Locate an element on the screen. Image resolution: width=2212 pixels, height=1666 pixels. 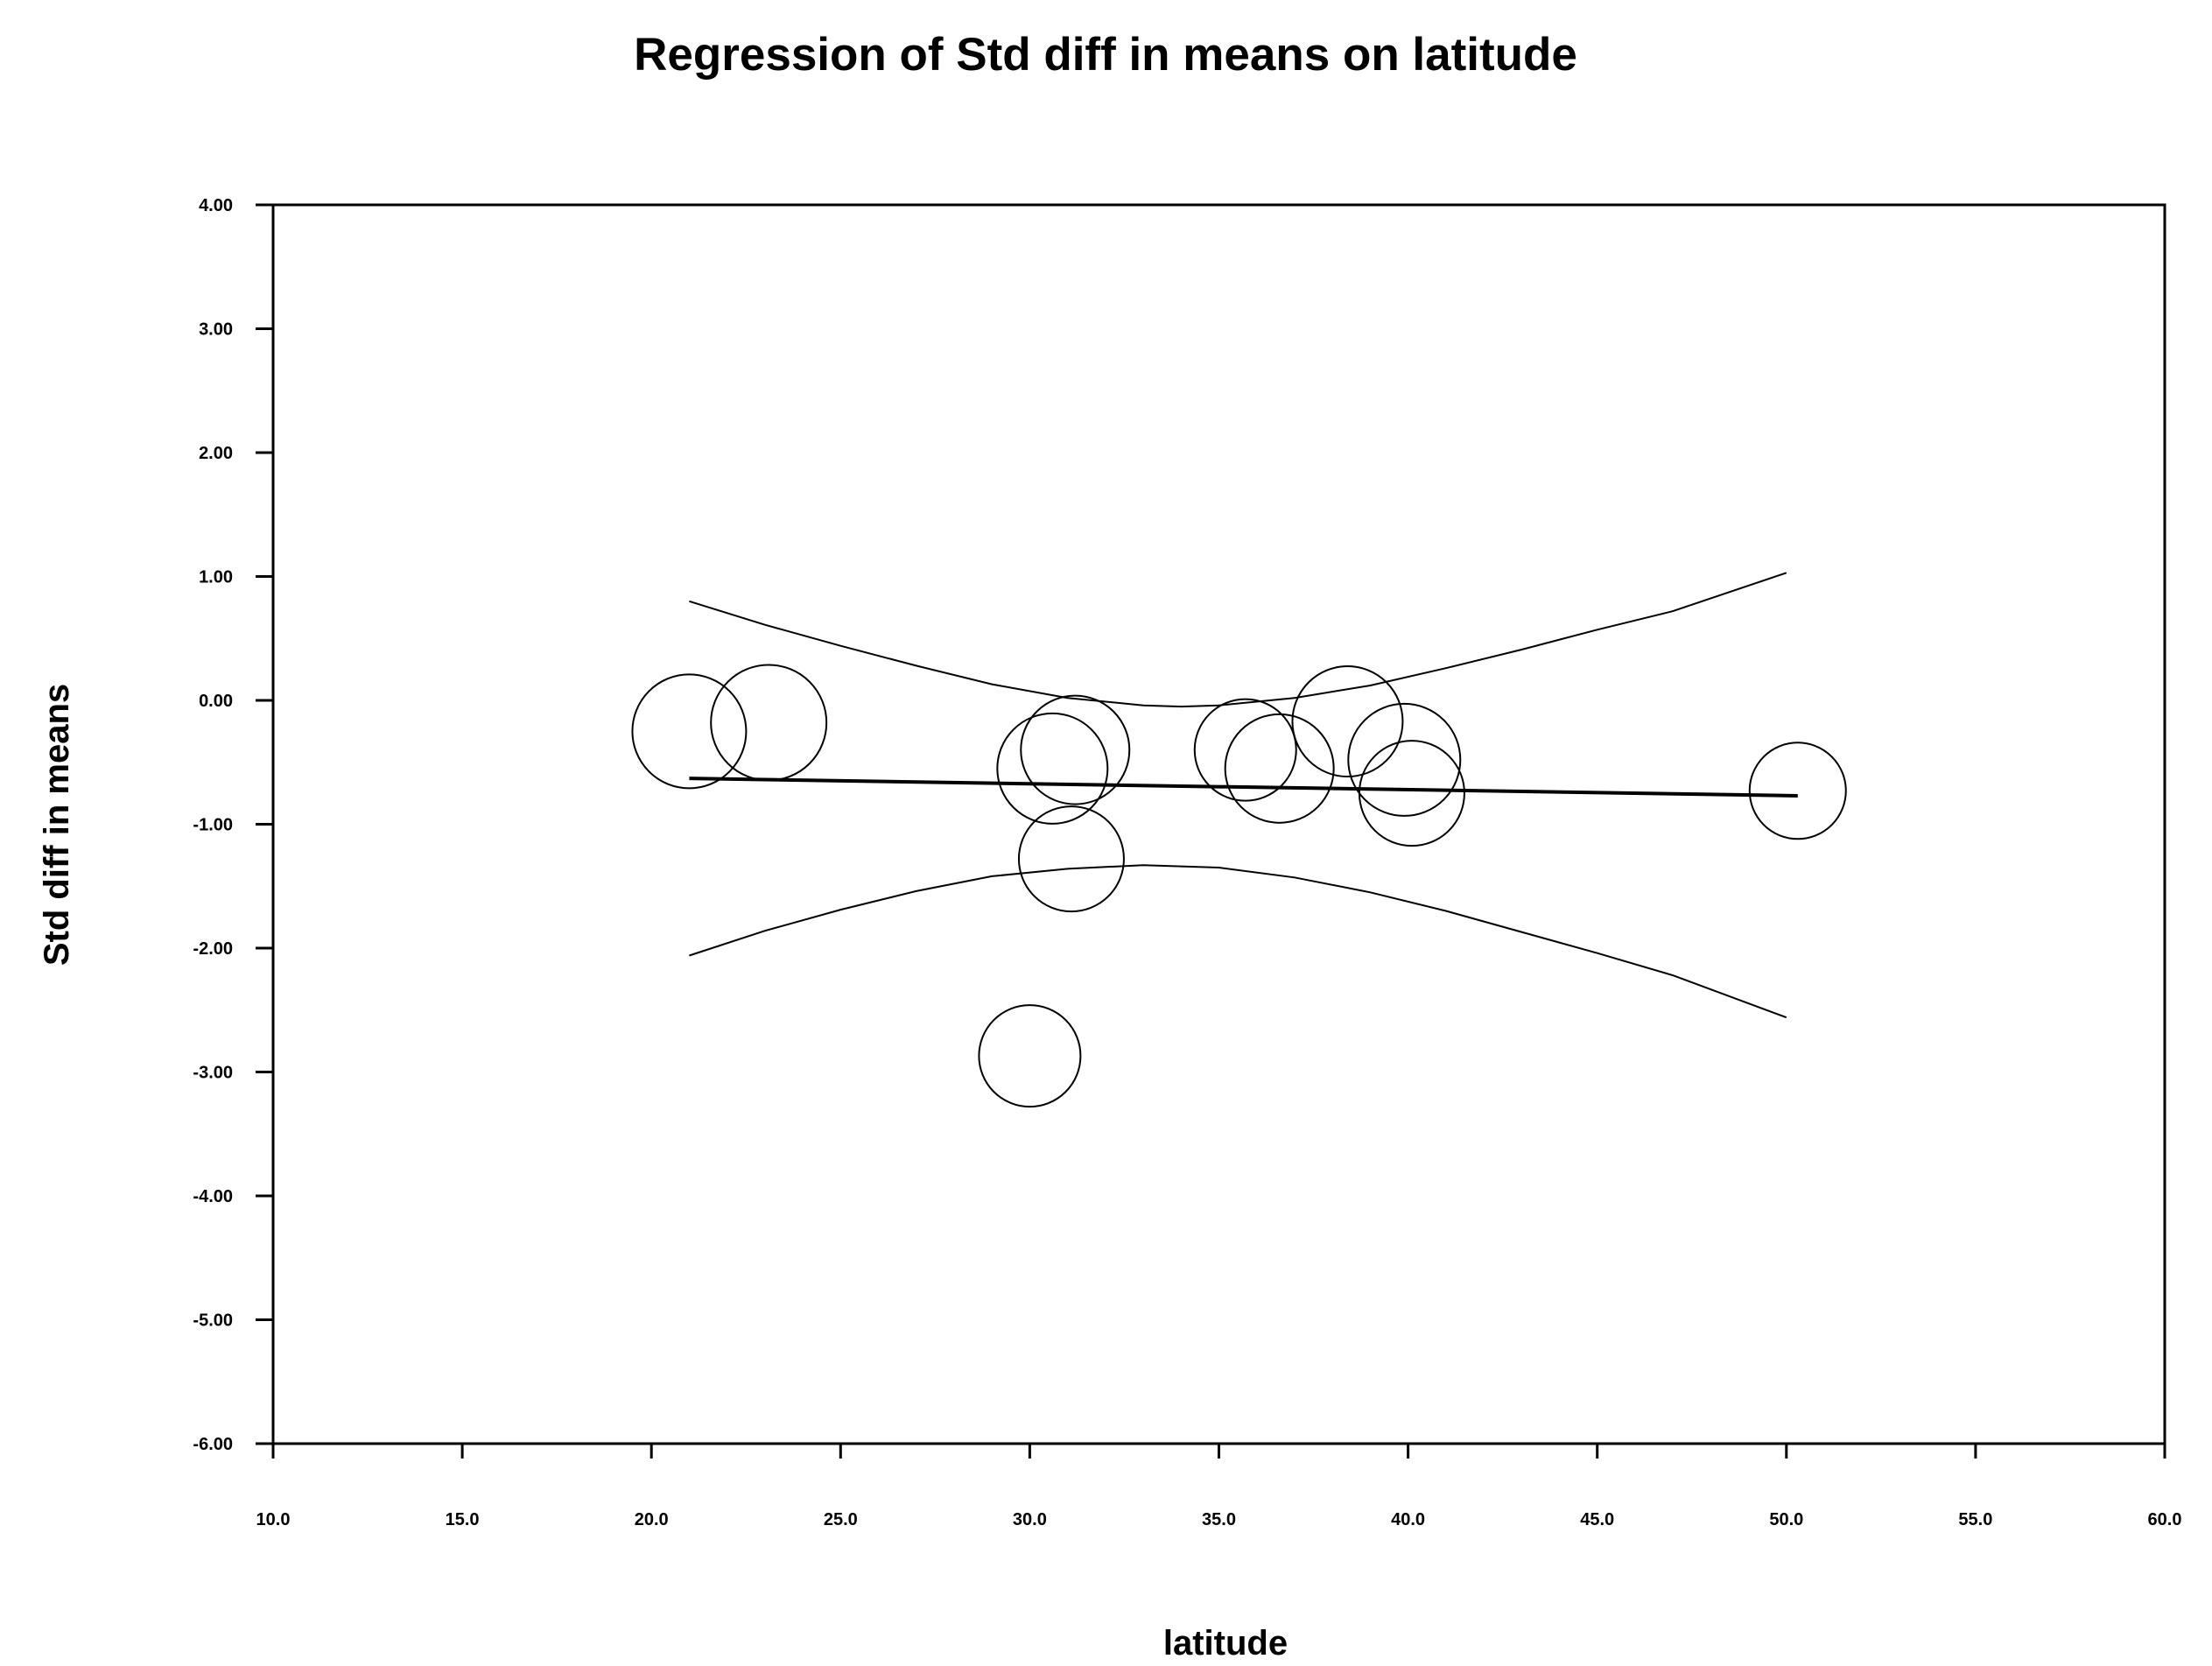
x-tick-label: 35.0 is located at coordinates (1219, 1520).